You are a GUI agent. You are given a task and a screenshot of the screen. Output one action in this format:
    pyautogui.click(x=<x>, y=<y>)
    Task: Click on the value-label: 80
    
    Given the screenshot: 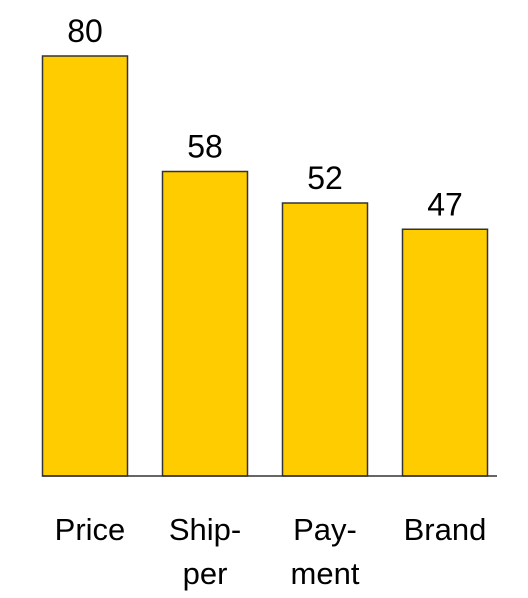 What is the action you would take?
    pyautogui.click(x=85, y=31)
    